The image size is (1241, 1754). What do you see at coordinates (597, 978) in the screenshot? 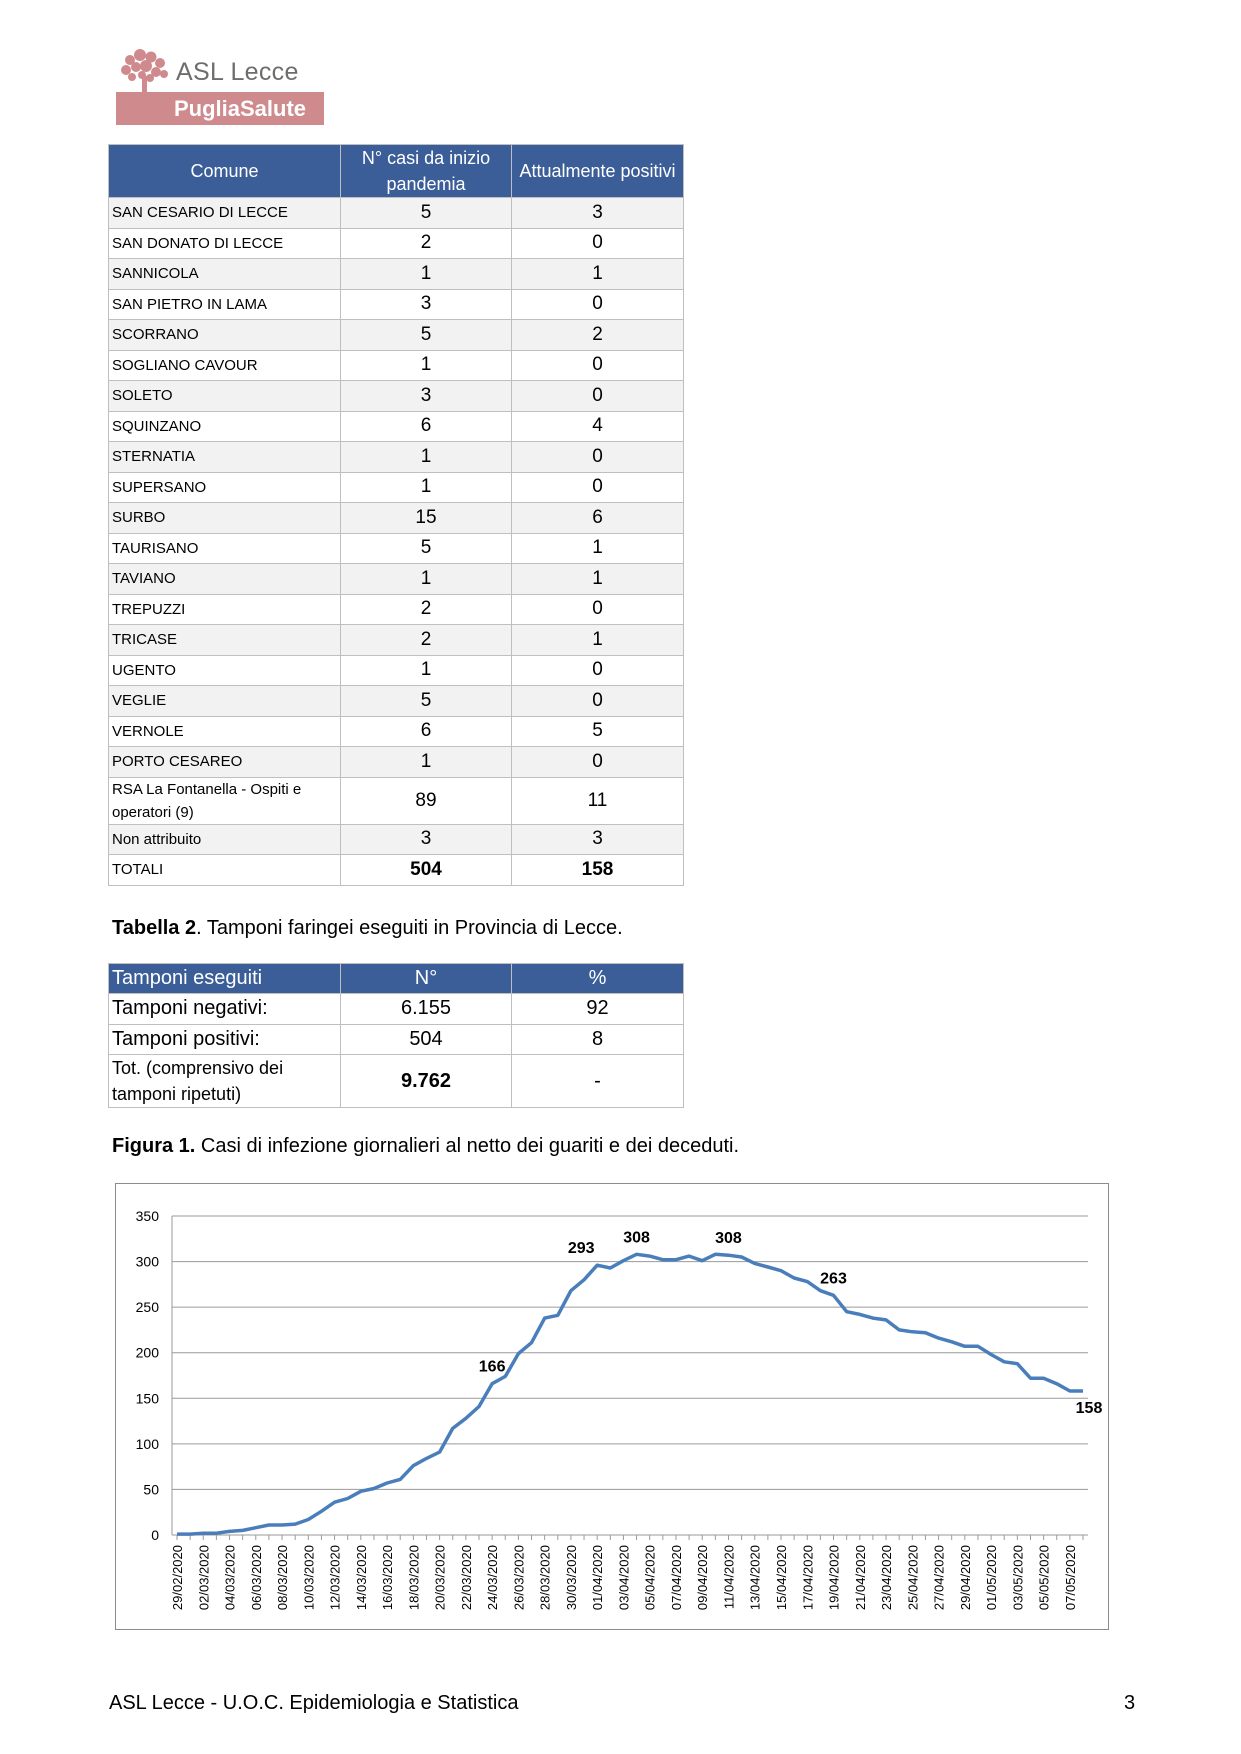
I see `column-header: %` at bounding box center [597, 978].